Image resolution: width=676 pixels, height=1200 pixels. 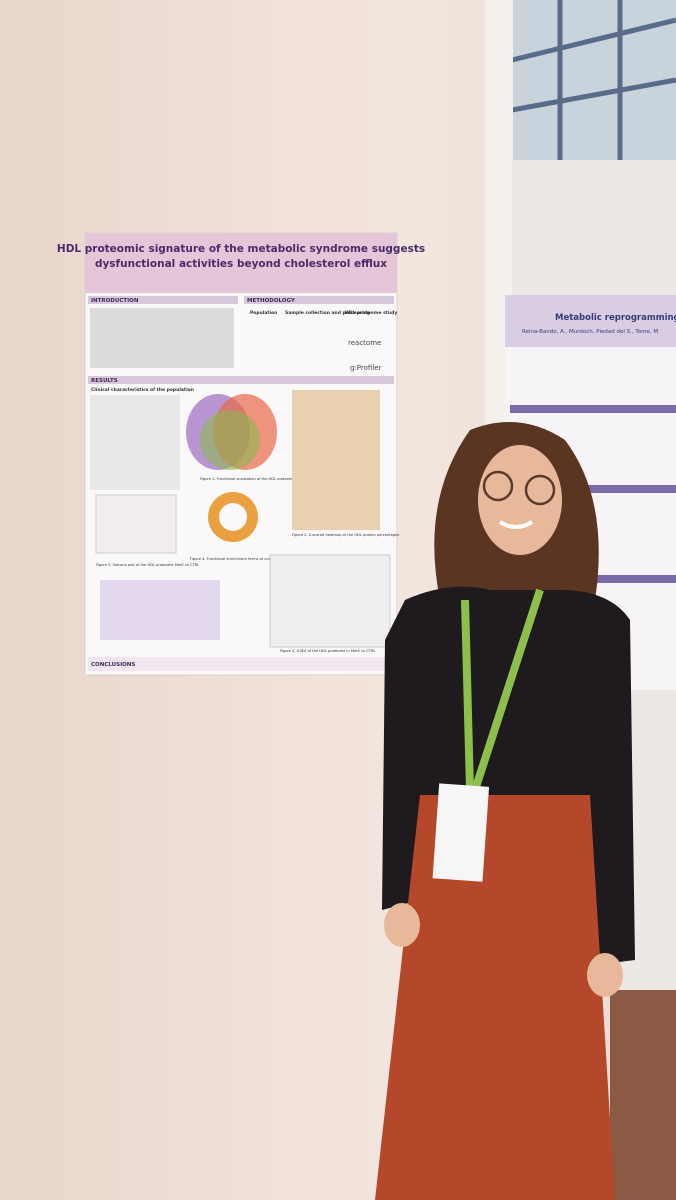 I want to click on intro-text, so click(x=162, y=338).